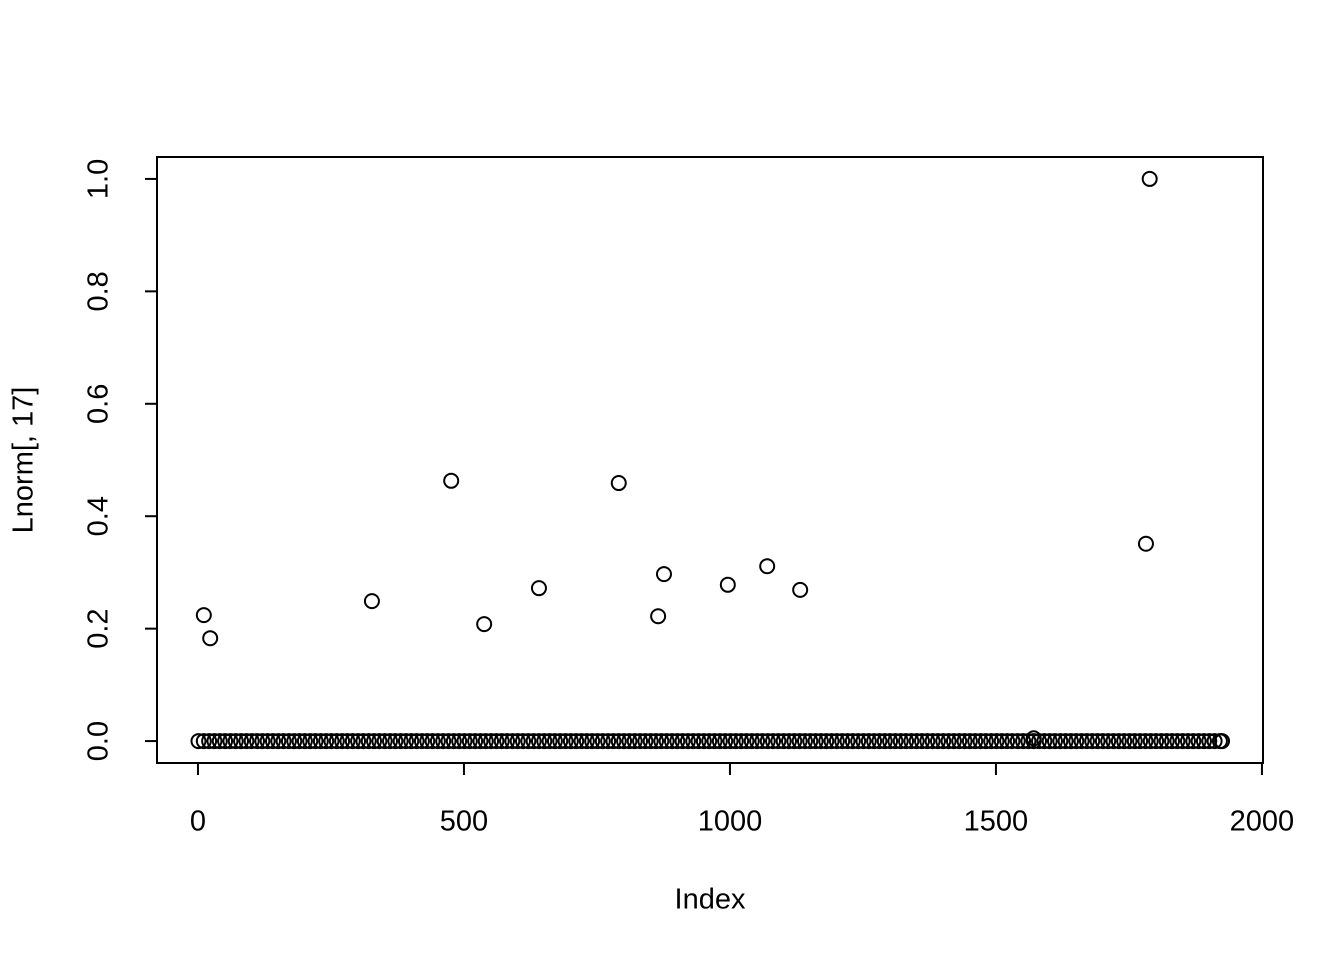  Describe the element at coordinates (99, 741) in the screenshot. I see `y-tick-label: 0.0` at that location.